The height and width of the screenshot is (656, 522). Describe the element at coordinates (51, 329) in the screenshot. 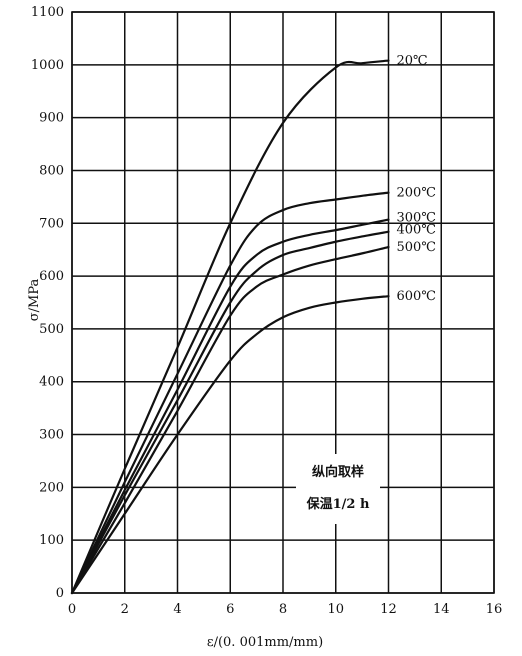

I see `y-tick-label: 500` at that location.